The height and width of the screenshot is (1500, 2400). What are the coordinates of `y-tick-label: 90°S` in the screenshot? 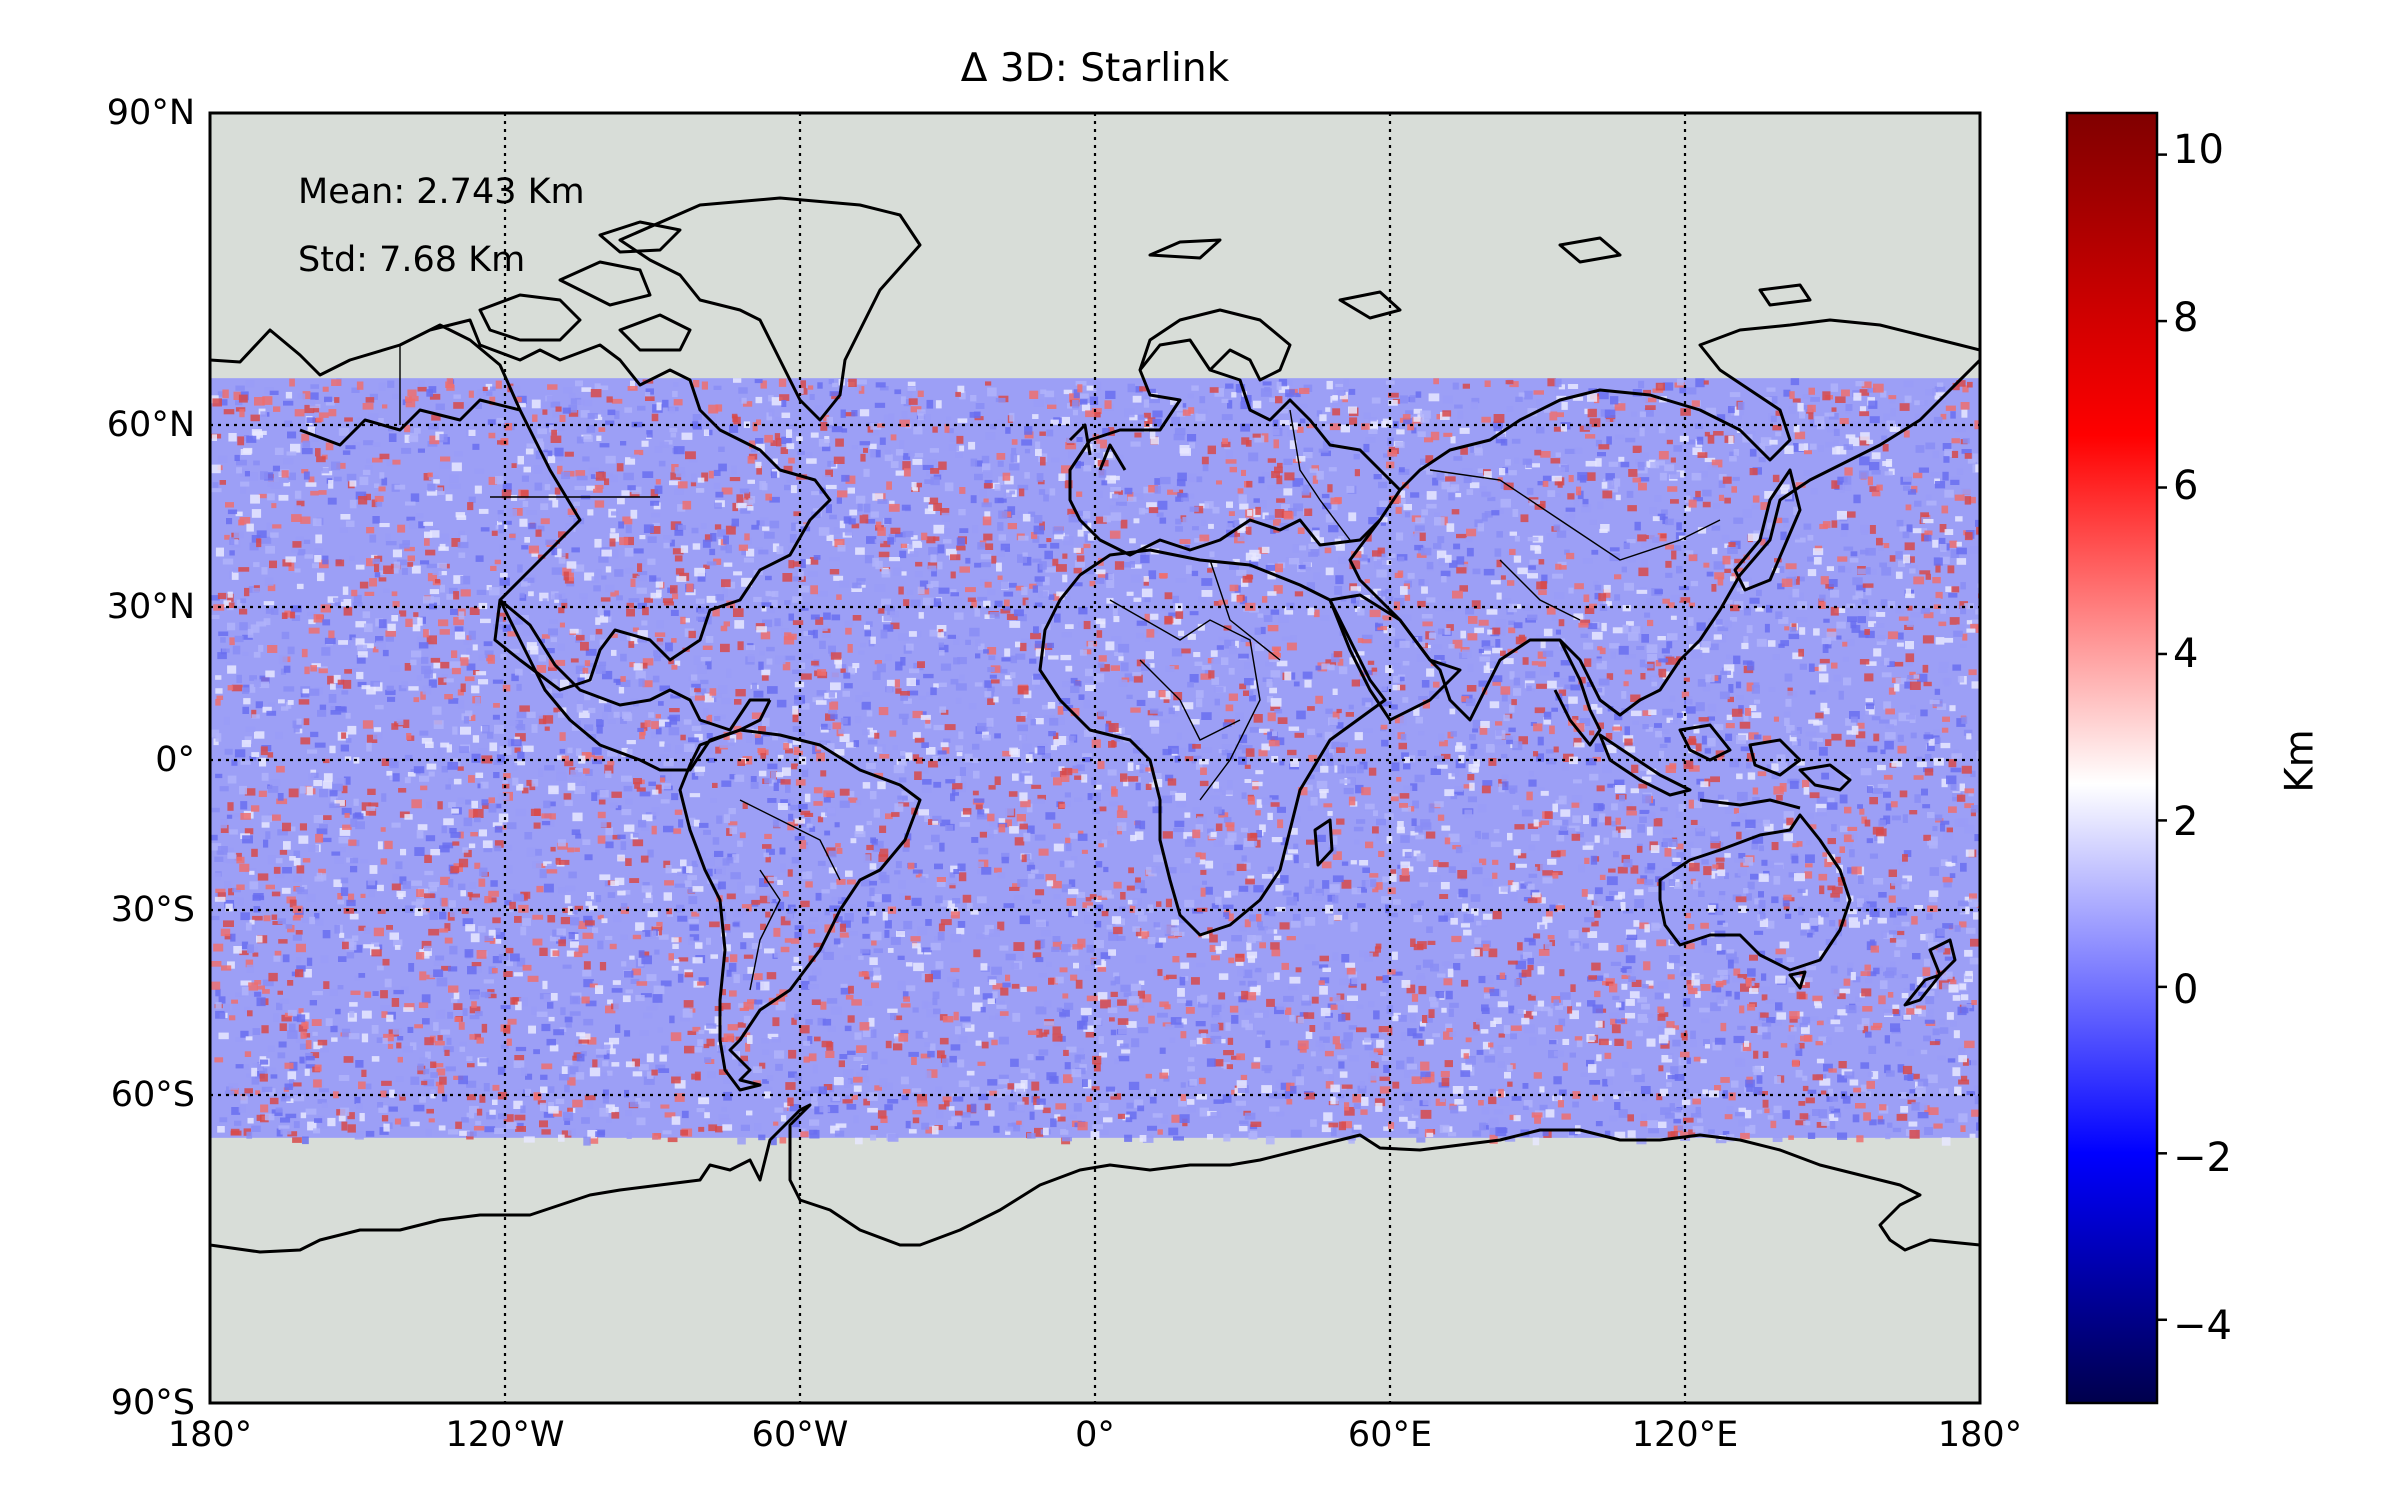 It's located at (152, 1403).